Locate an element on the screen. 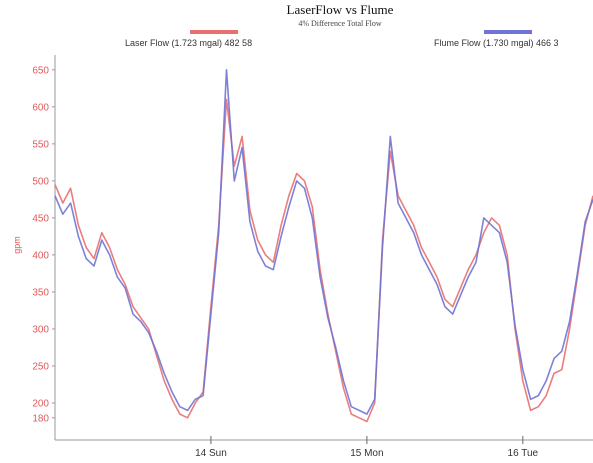 The width and height of the screenshot is (593, 463). x-tick-label: 16 Tue is located at coordinates (523, 453).